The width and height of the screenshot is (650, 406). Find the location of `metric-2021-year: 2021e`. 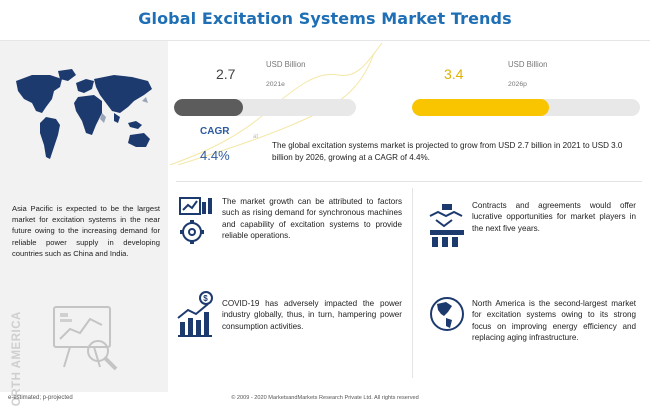

metric-2021-year: 2021e is located at coordinates (275, 84).